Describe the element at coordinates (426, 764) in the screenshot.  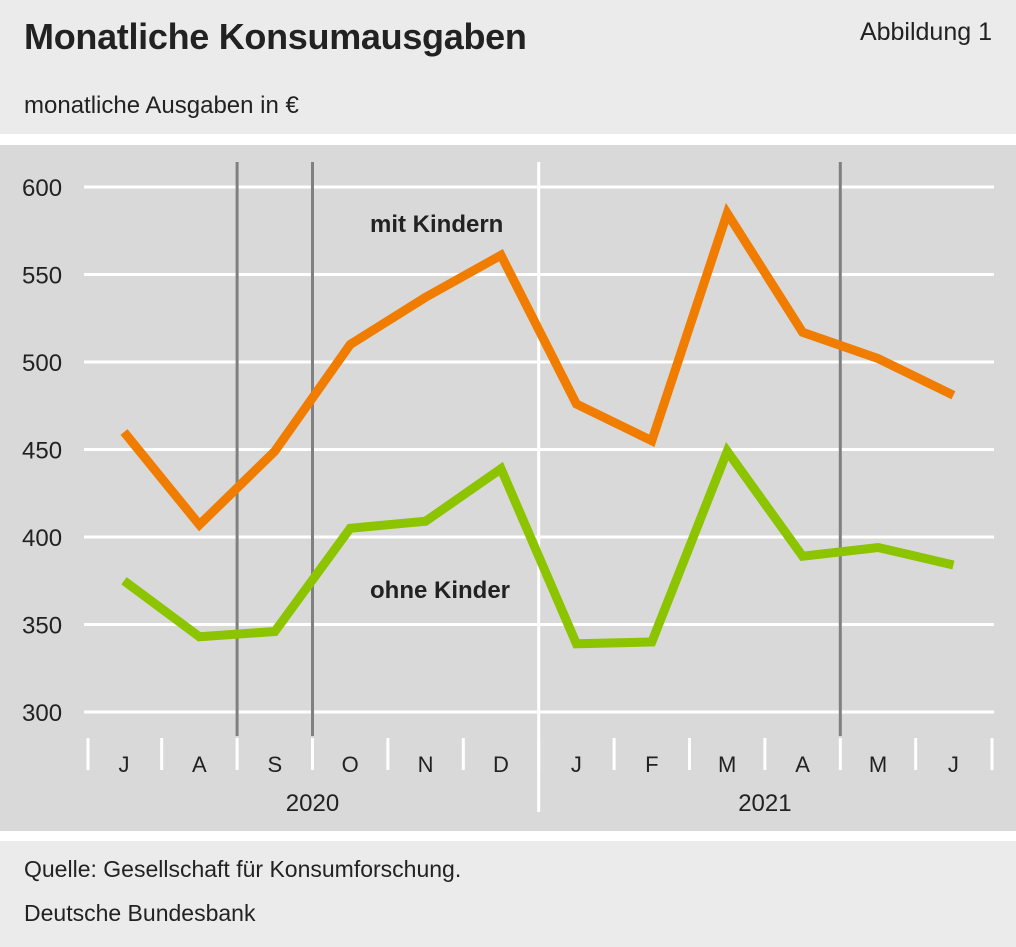
I see `x-tick-label-4: N` at that location.